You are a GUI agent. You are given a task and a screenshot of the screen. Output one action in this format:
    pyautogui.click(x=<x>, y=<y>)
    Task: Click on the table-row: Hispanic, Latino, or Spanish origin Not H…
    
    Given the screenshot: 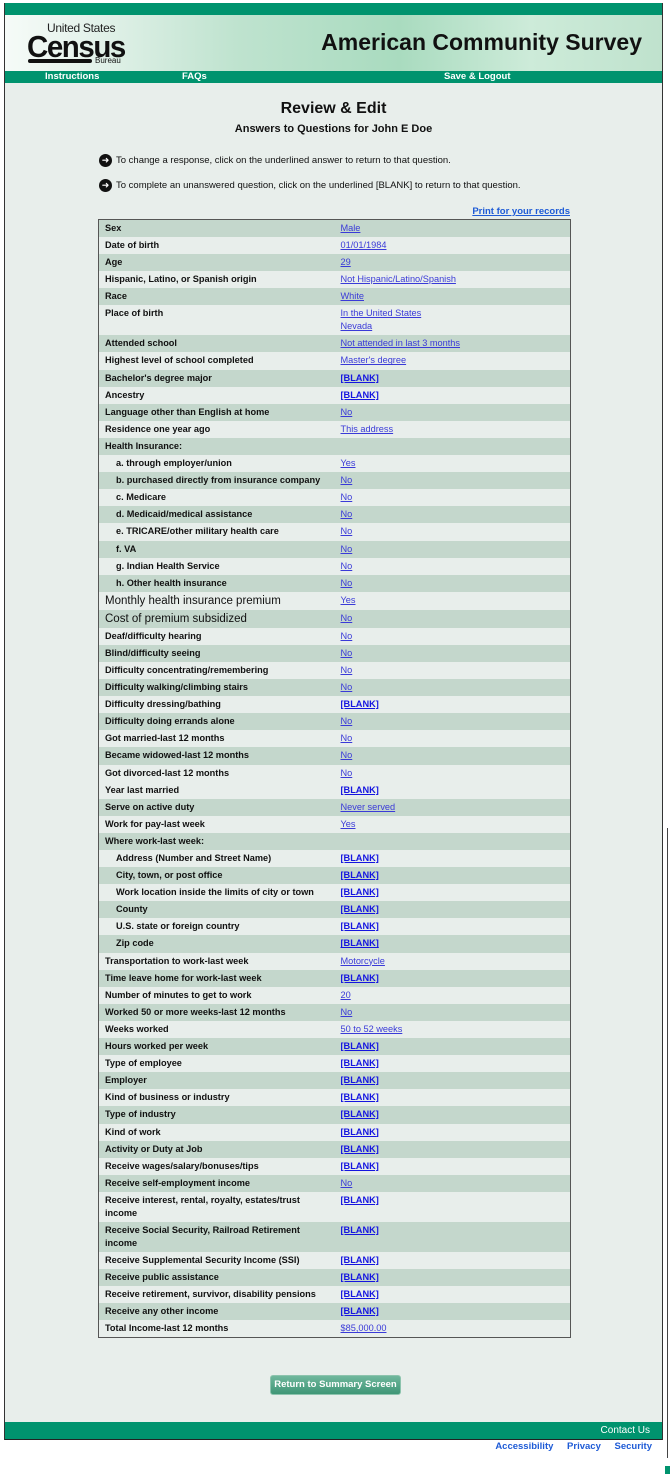 What is the action you would take?
    pyautogui.click(x=334, y=280)
    